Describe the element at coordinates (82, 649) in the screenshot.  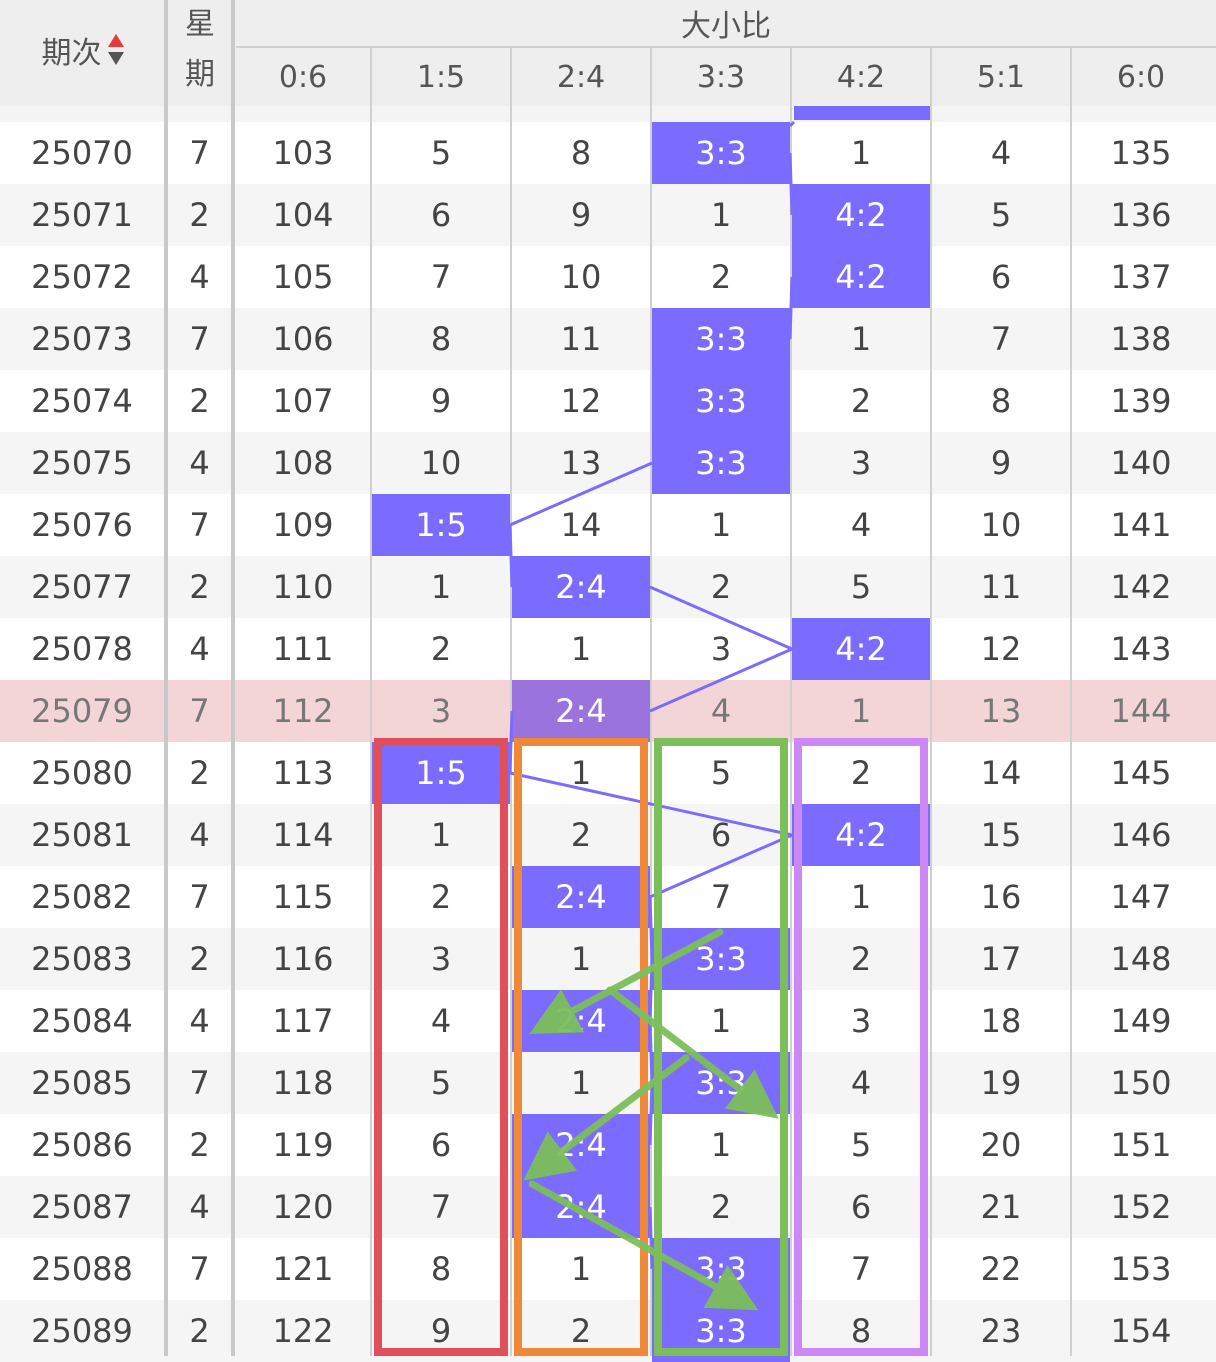
I see `period-cell: 25078` at that location.